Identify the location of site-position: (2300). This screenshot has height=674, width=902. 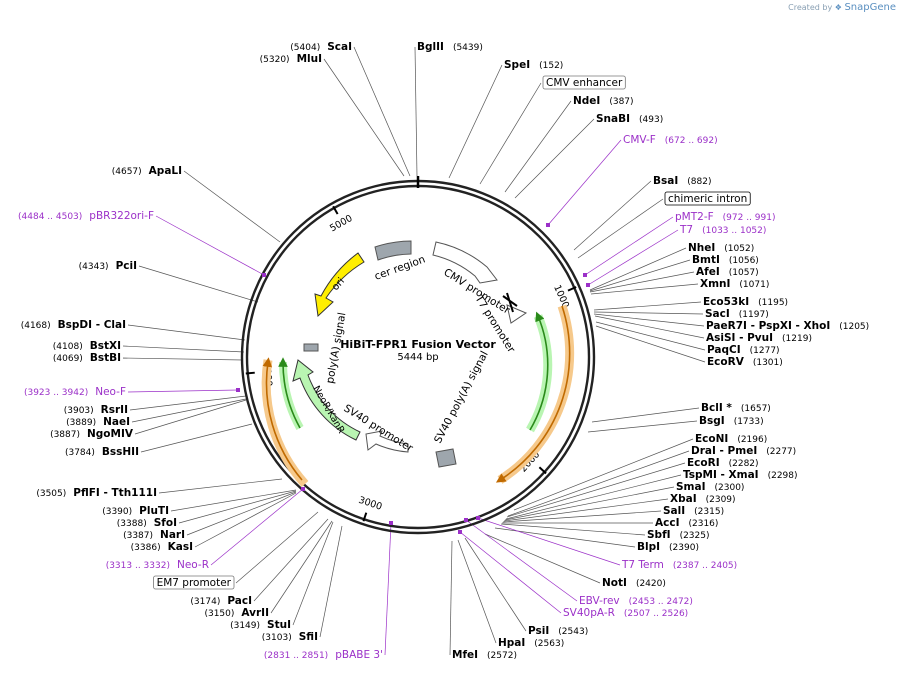
(730, 488).